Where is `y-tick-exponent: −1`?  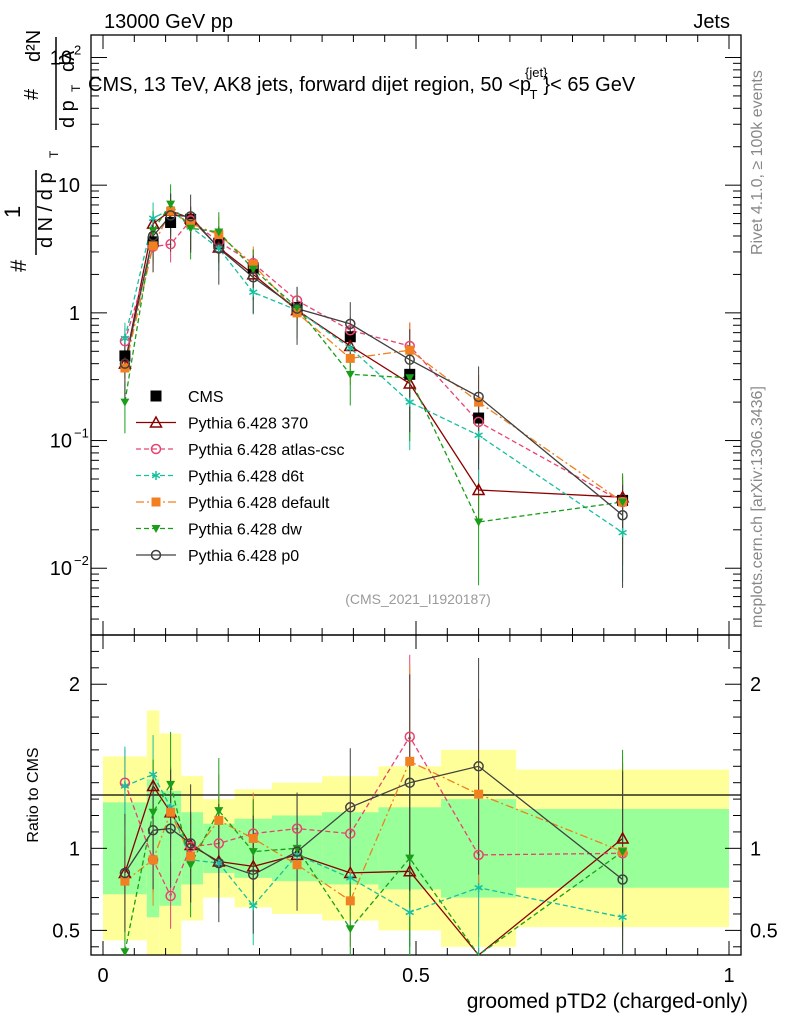 y-tick-exponent: −1 is located at coordinates (81, 433).